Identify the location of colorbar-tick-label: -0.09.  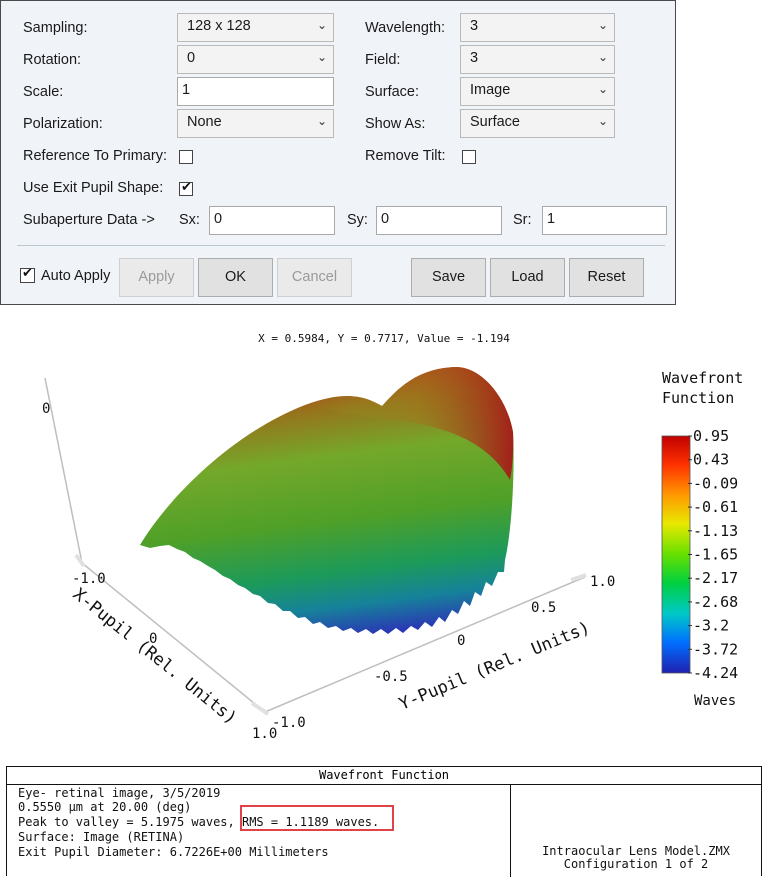
(715, 483).